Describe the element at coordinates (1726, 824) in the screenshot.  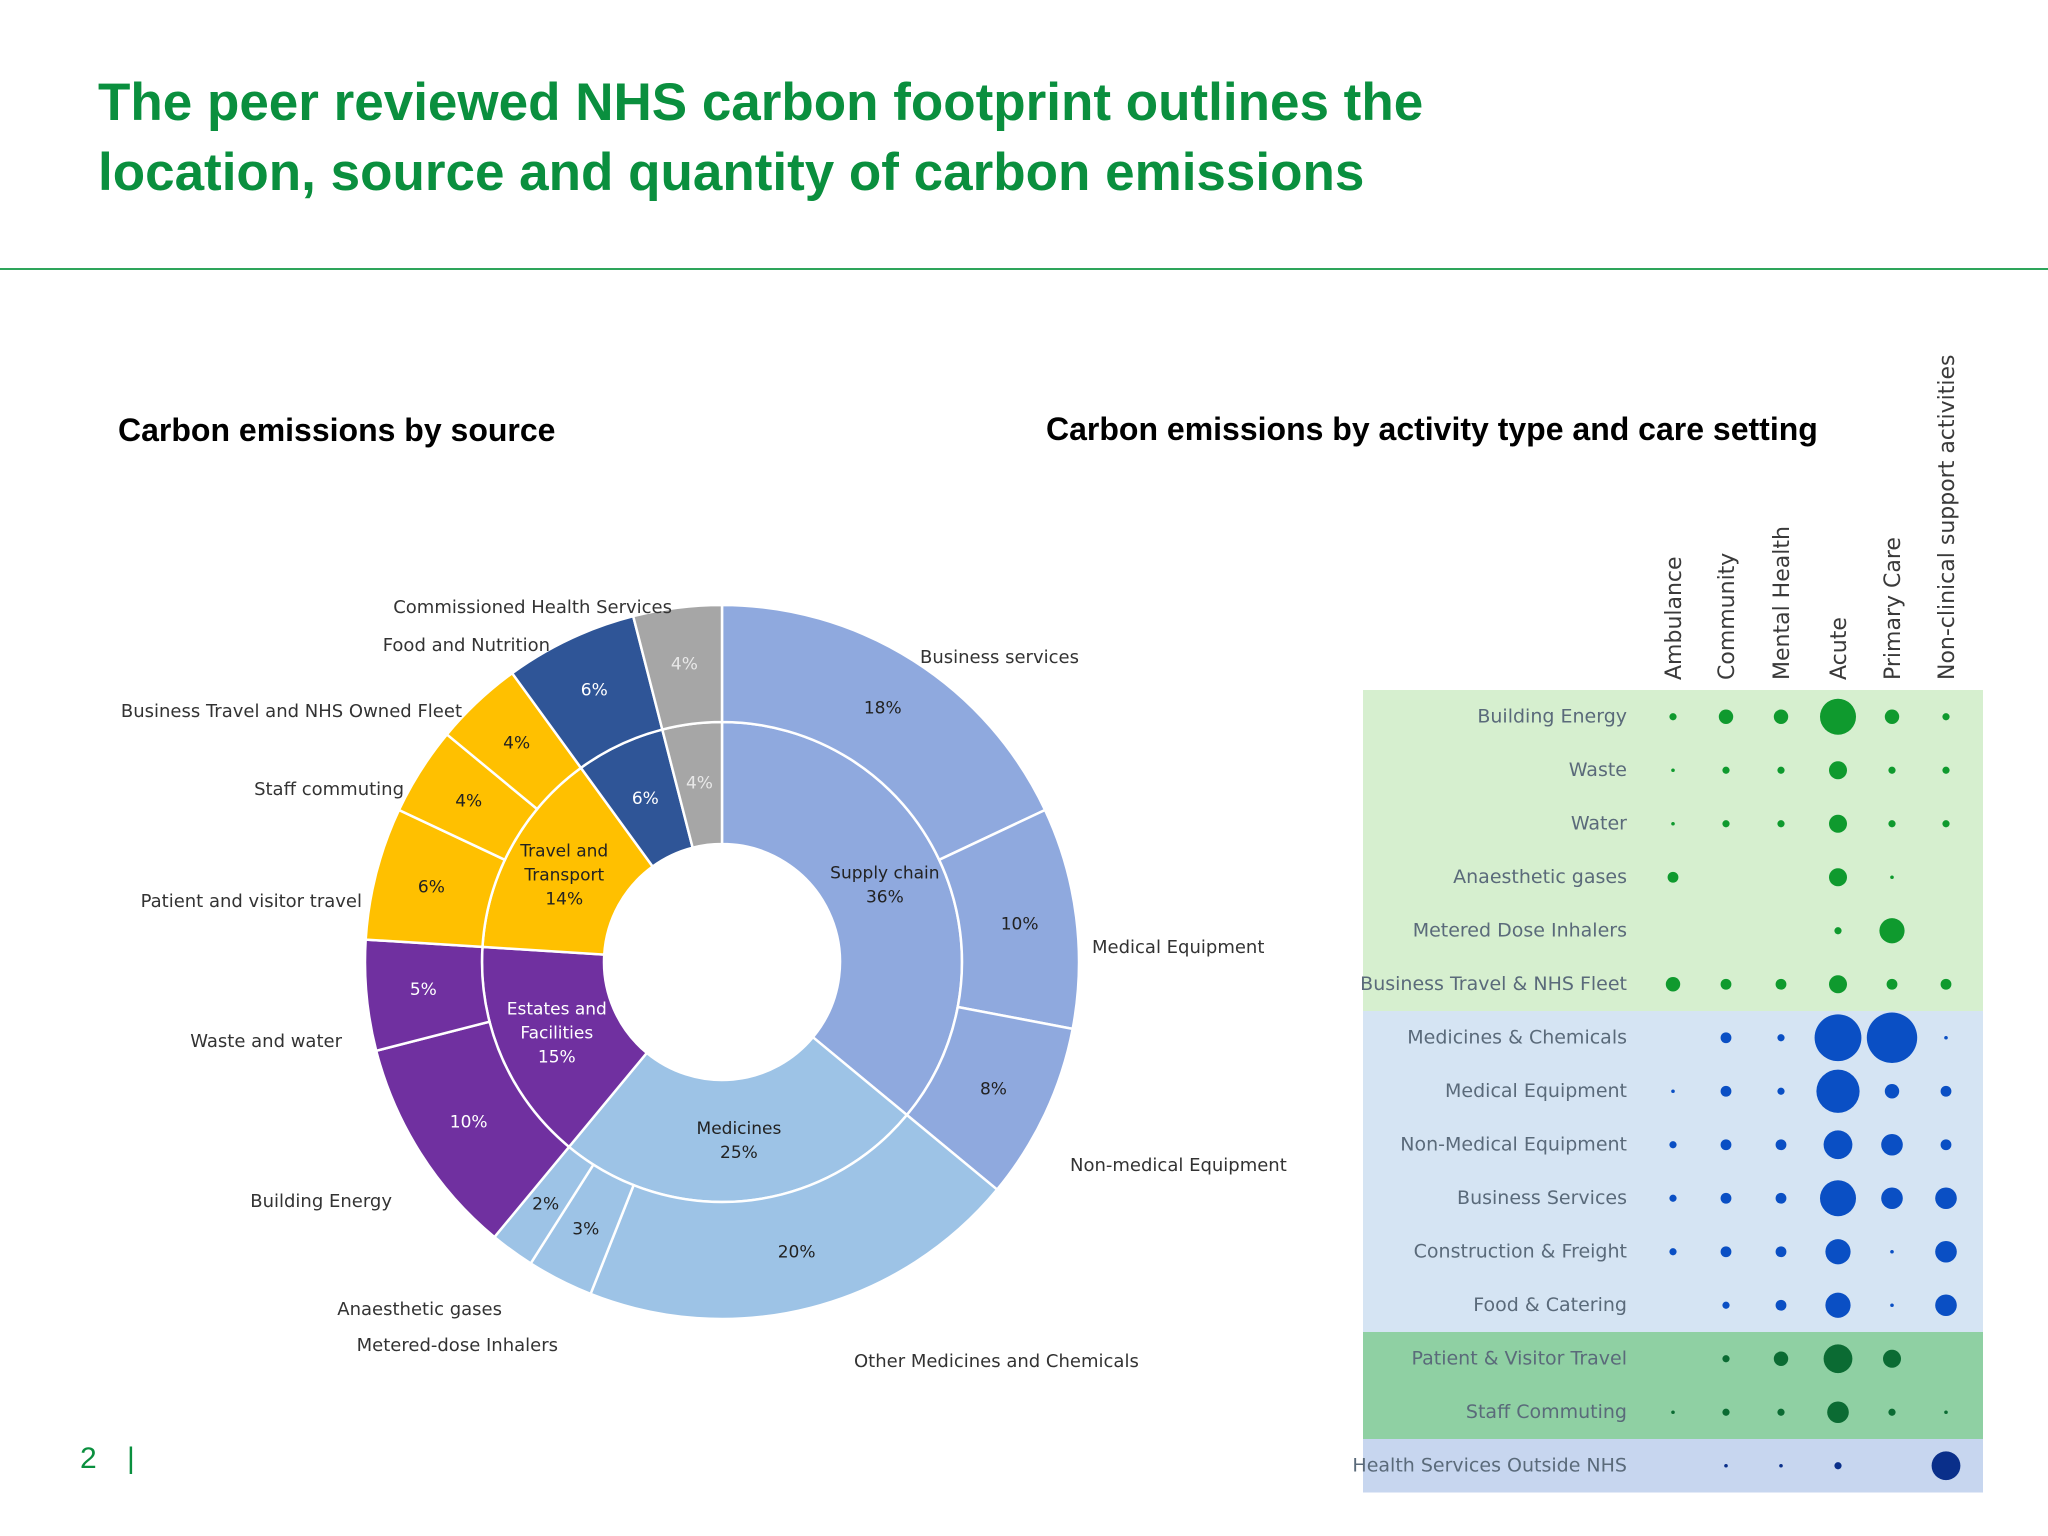
I see `bubble-water-community` at that location.